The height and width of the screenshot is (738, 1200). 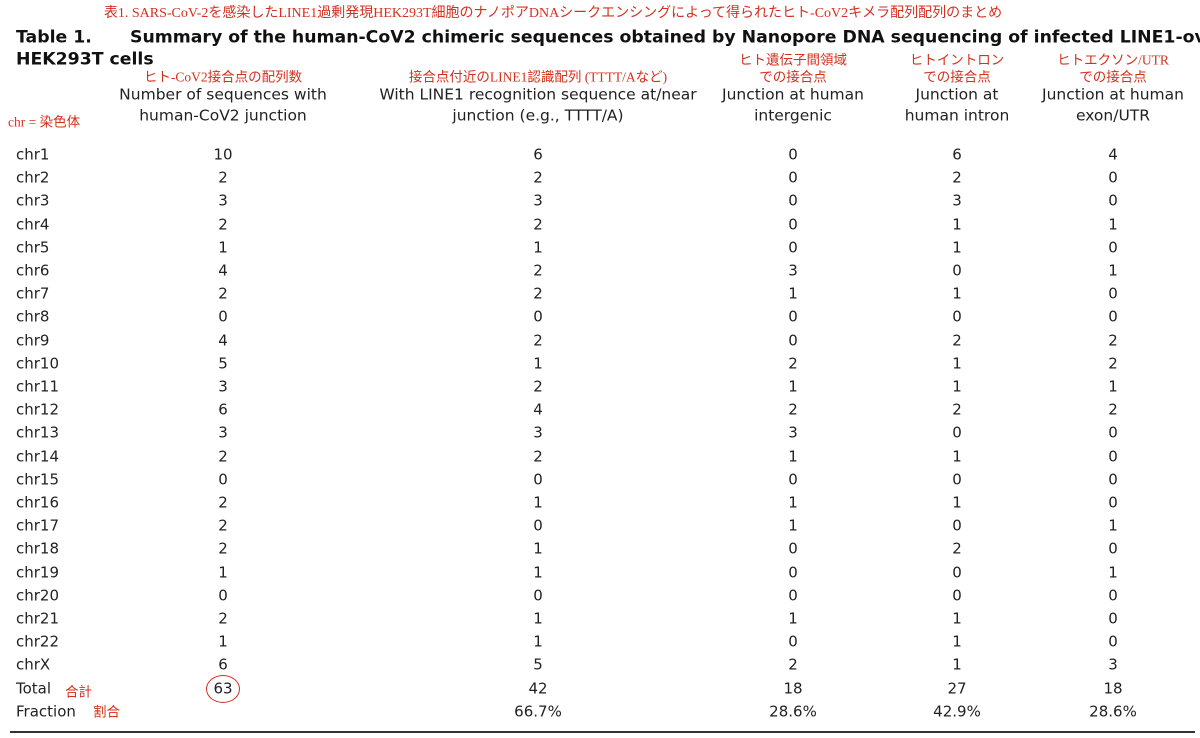 I want to click on column-annotation: ヒト遺伝子間領域, so click(x=793, y=60).